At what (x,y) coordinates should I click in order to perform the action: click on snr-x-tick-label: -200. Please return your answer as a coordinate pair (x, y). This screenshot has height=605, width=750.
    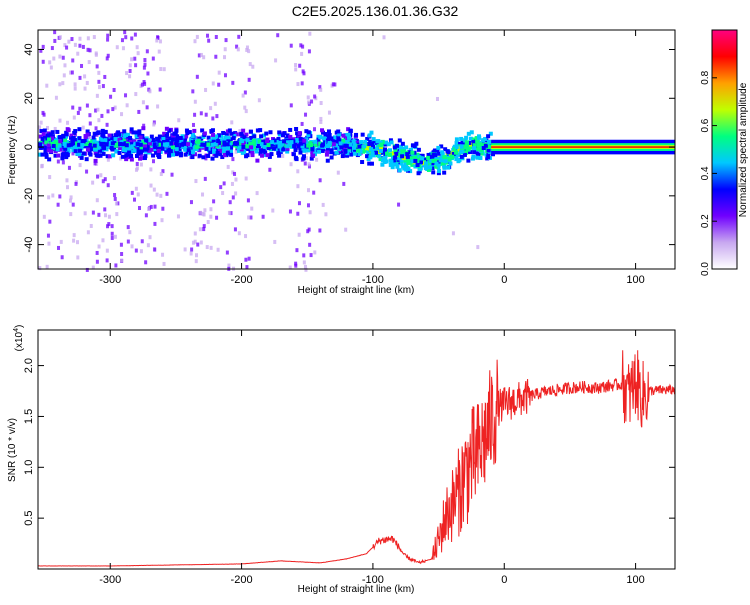
    Looking at the image, I should click on (242, 580).